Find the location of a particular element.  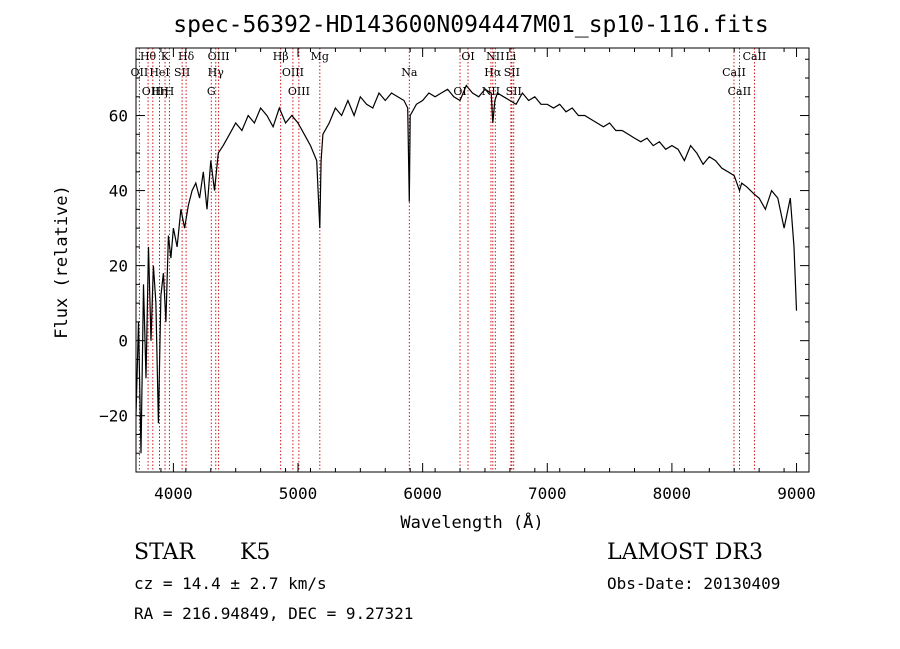

y-tick-label: 20 is located at coordinates (118, 266).